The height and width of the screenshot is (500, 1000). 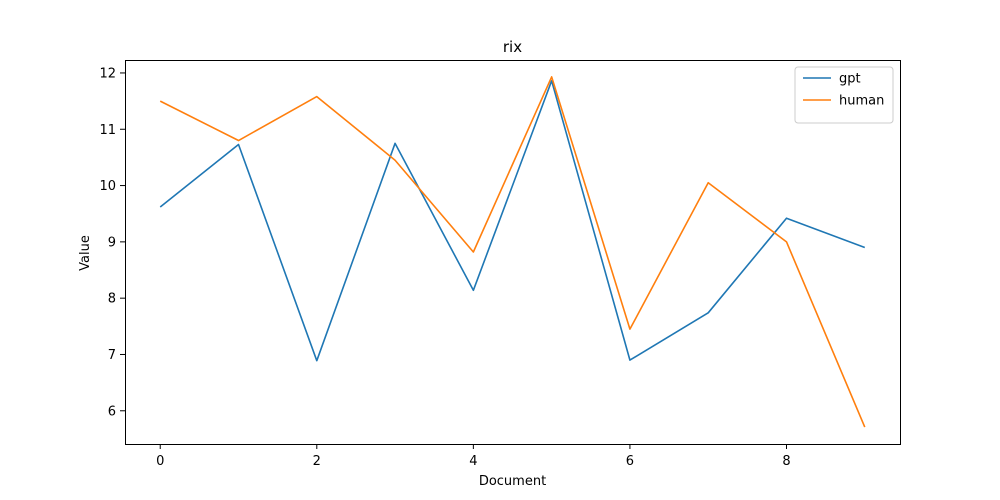 What do you see at coordinates (512, 481) in the screenshot?
I see `x-axis-label: Document` at bounding box center [512, 481].